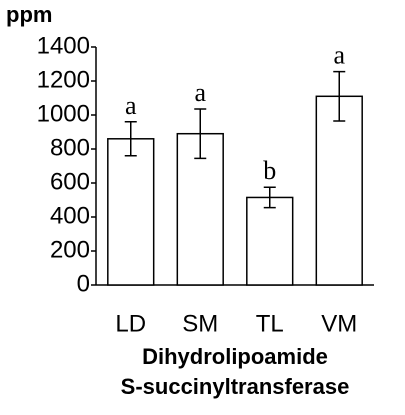 Image resolution: width=405 pixels, height=415 pixels. I want to click on annotation: b, so click(269, 170).